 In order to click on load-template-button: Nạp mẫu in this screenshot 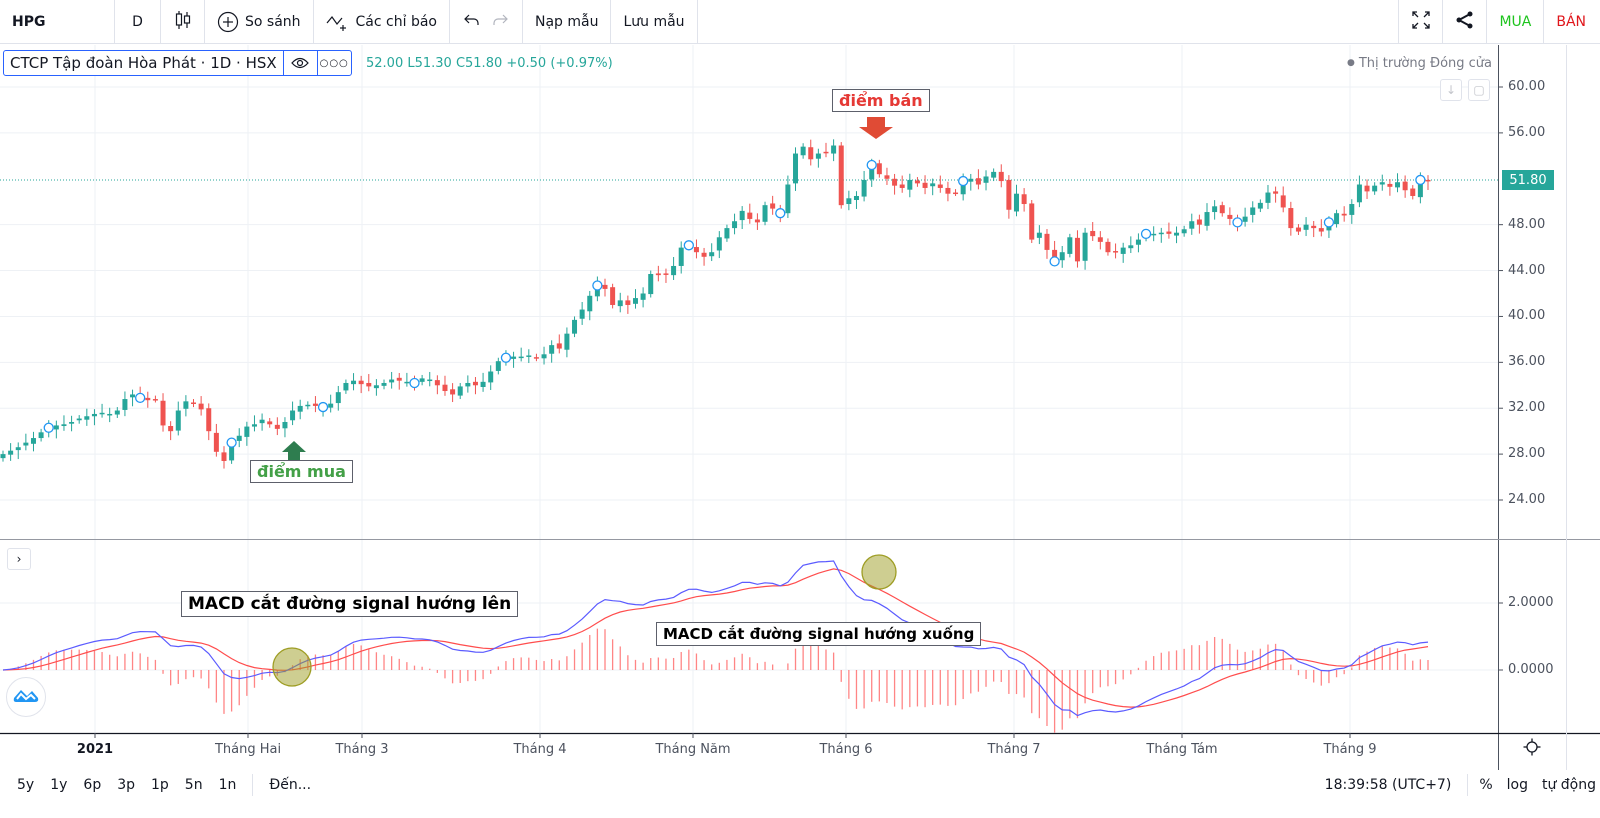, I will do `click(567, 22)`.